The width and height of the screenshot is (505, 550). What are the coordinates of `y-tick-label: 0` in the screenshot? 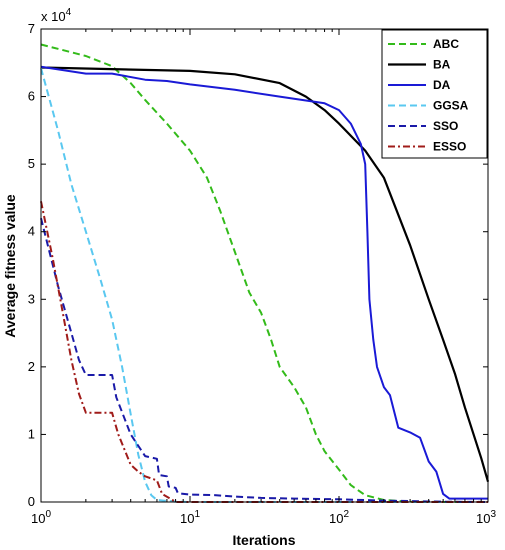 It's located at (31, 501).